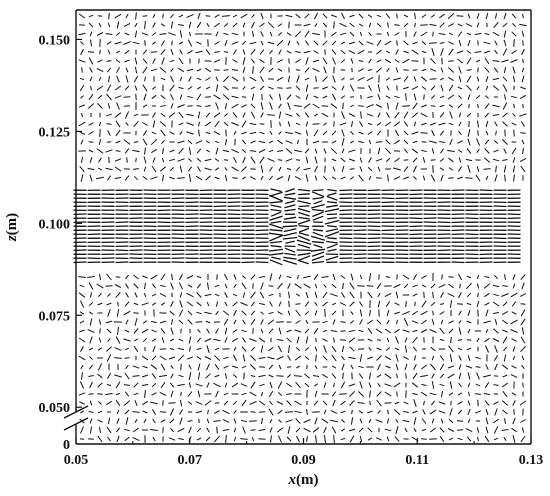 The width and height of the screenshot is (550, 496). Describe the element at coordinates (55, 316) in the screenshot. I see `y-tick-label: 0.075` at that location.